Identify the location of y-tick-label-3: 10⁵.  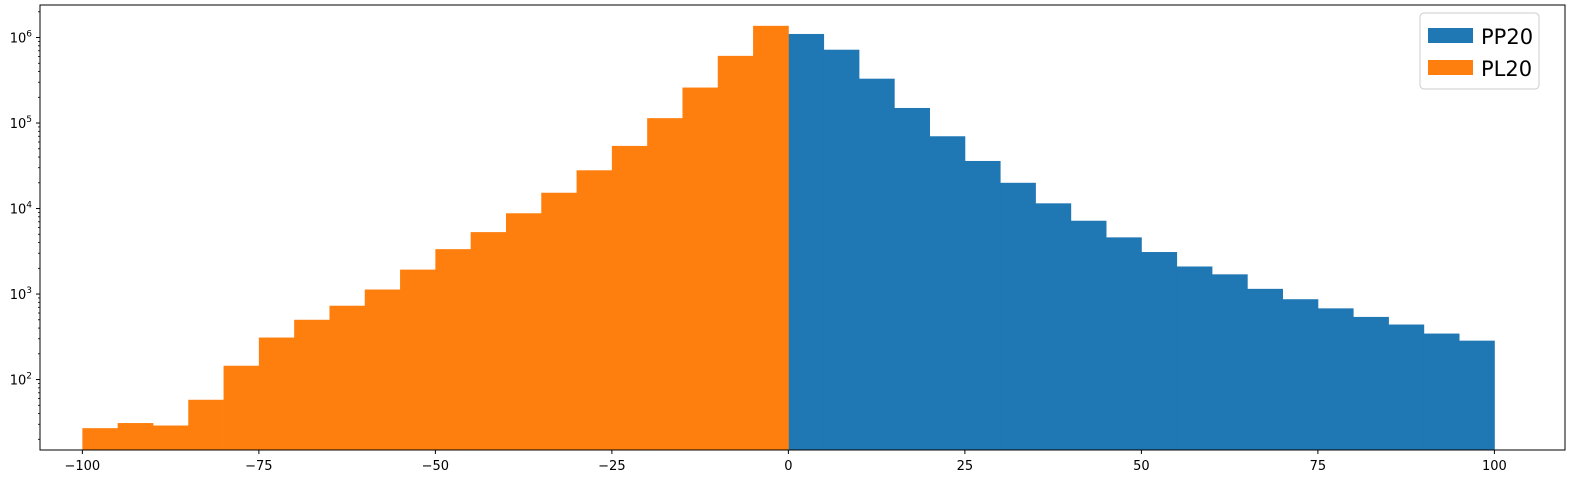
(21, 123).